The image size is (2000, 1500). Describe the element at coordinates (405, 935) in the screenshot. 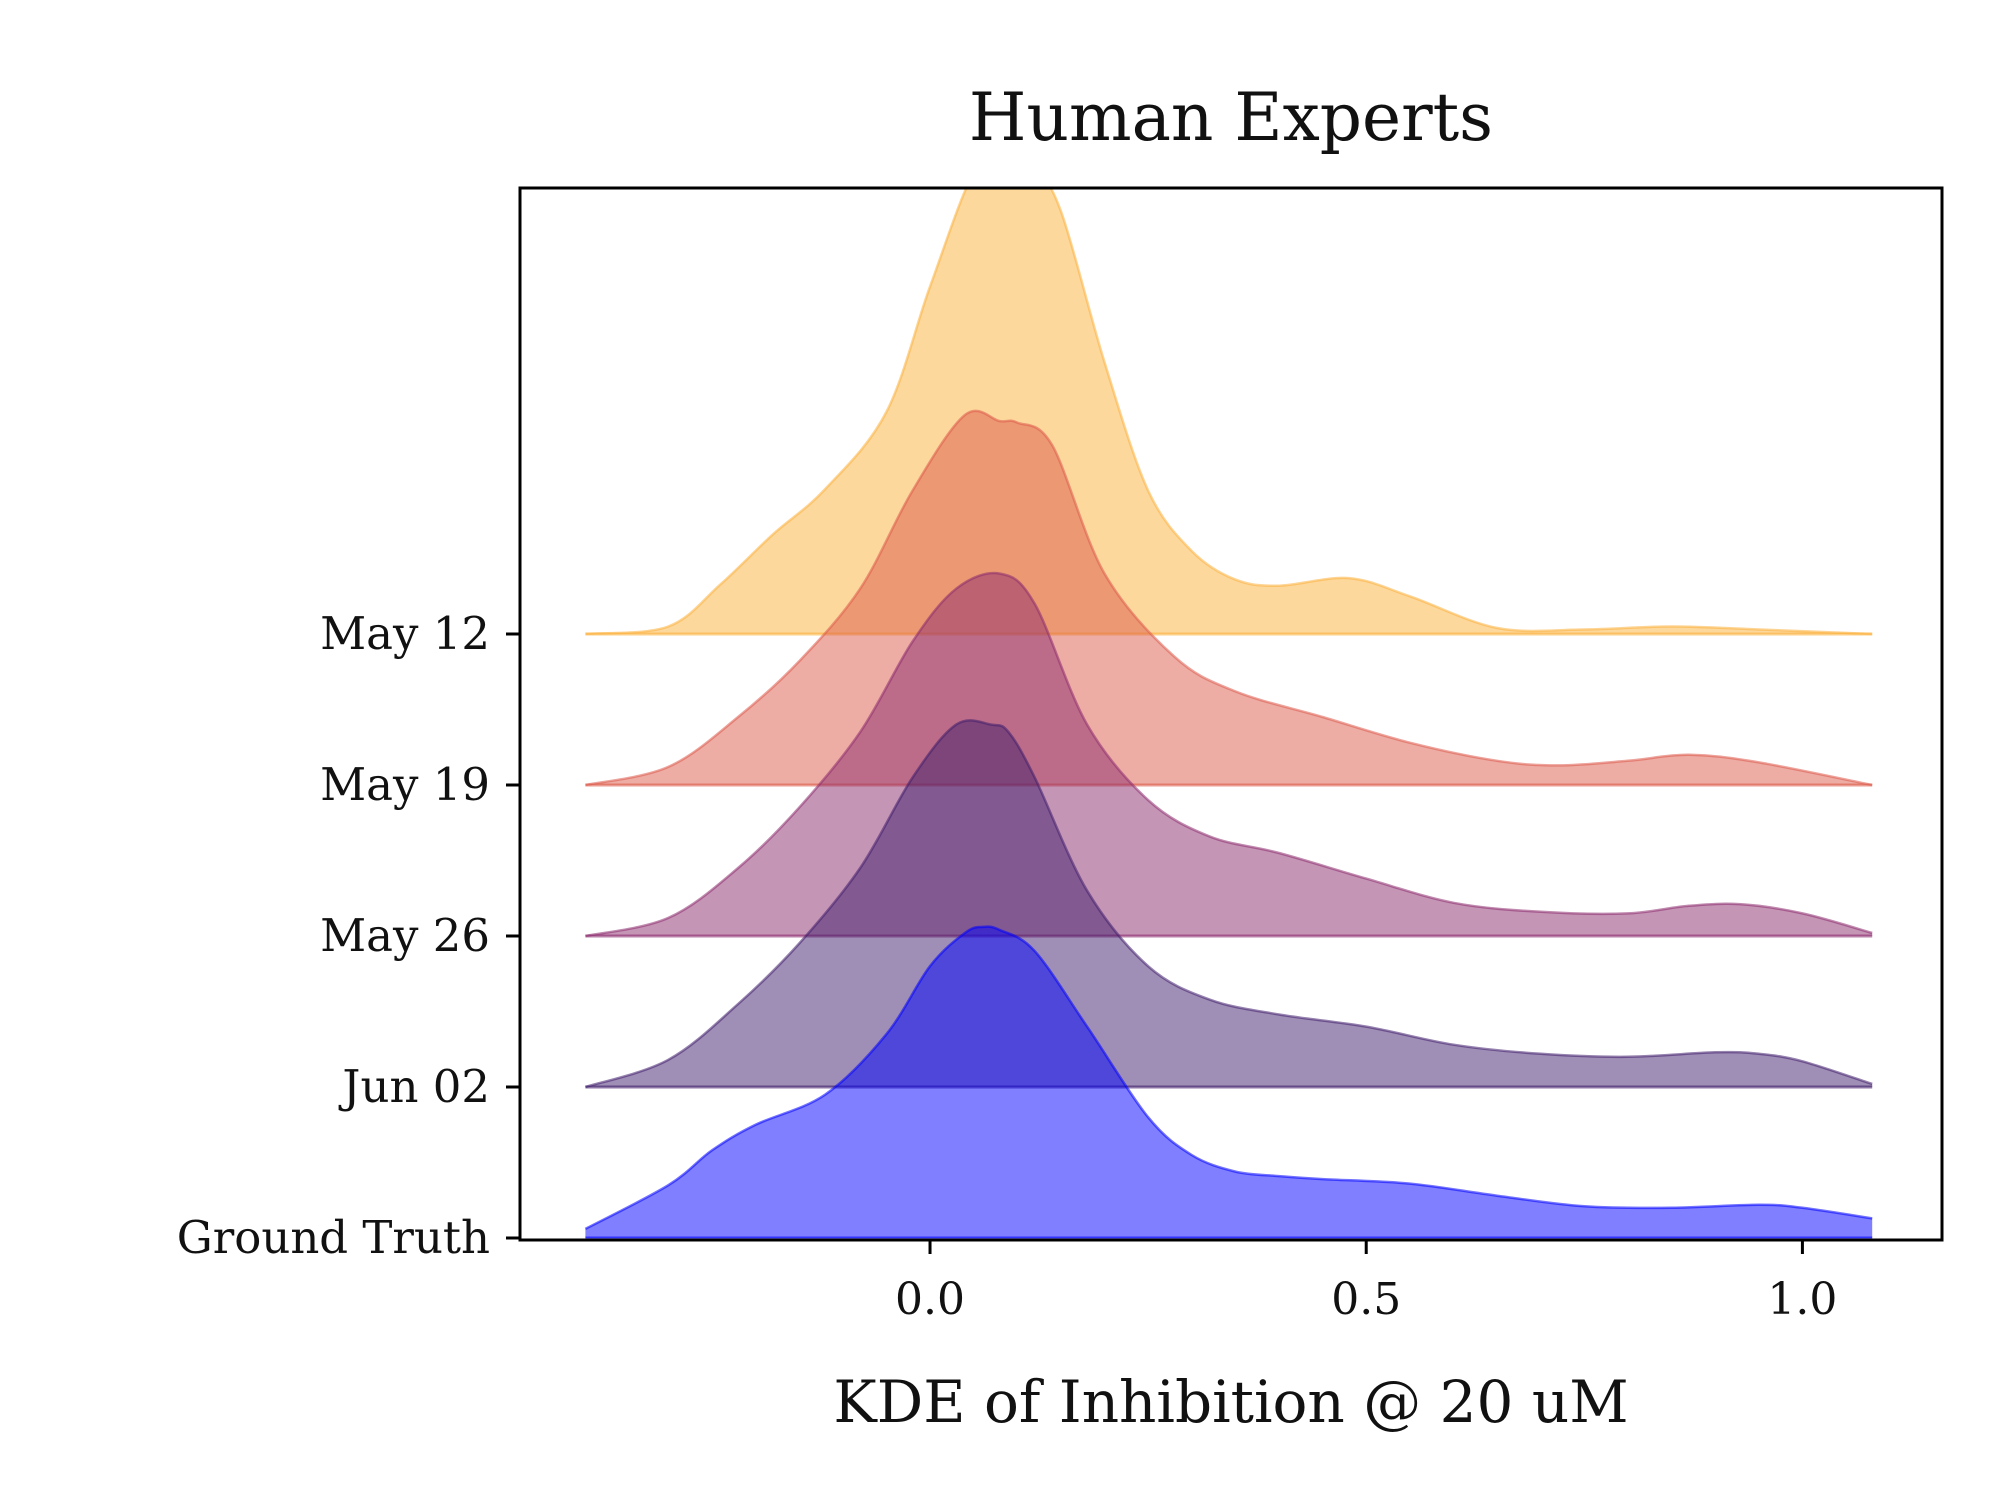

I see `y-tick-label: May 26` at that location.